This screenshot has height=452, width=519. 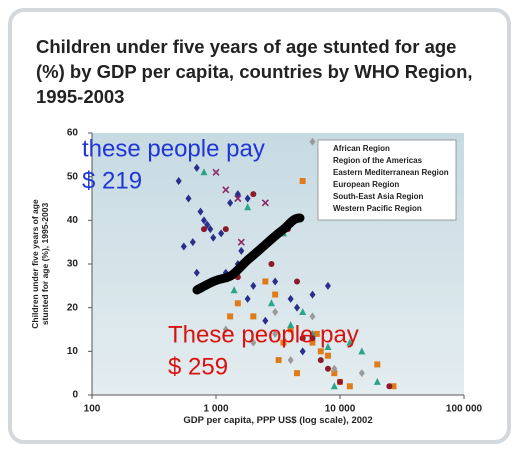 I want to click on y-tick-label: 60, so click(x=73, y=133).